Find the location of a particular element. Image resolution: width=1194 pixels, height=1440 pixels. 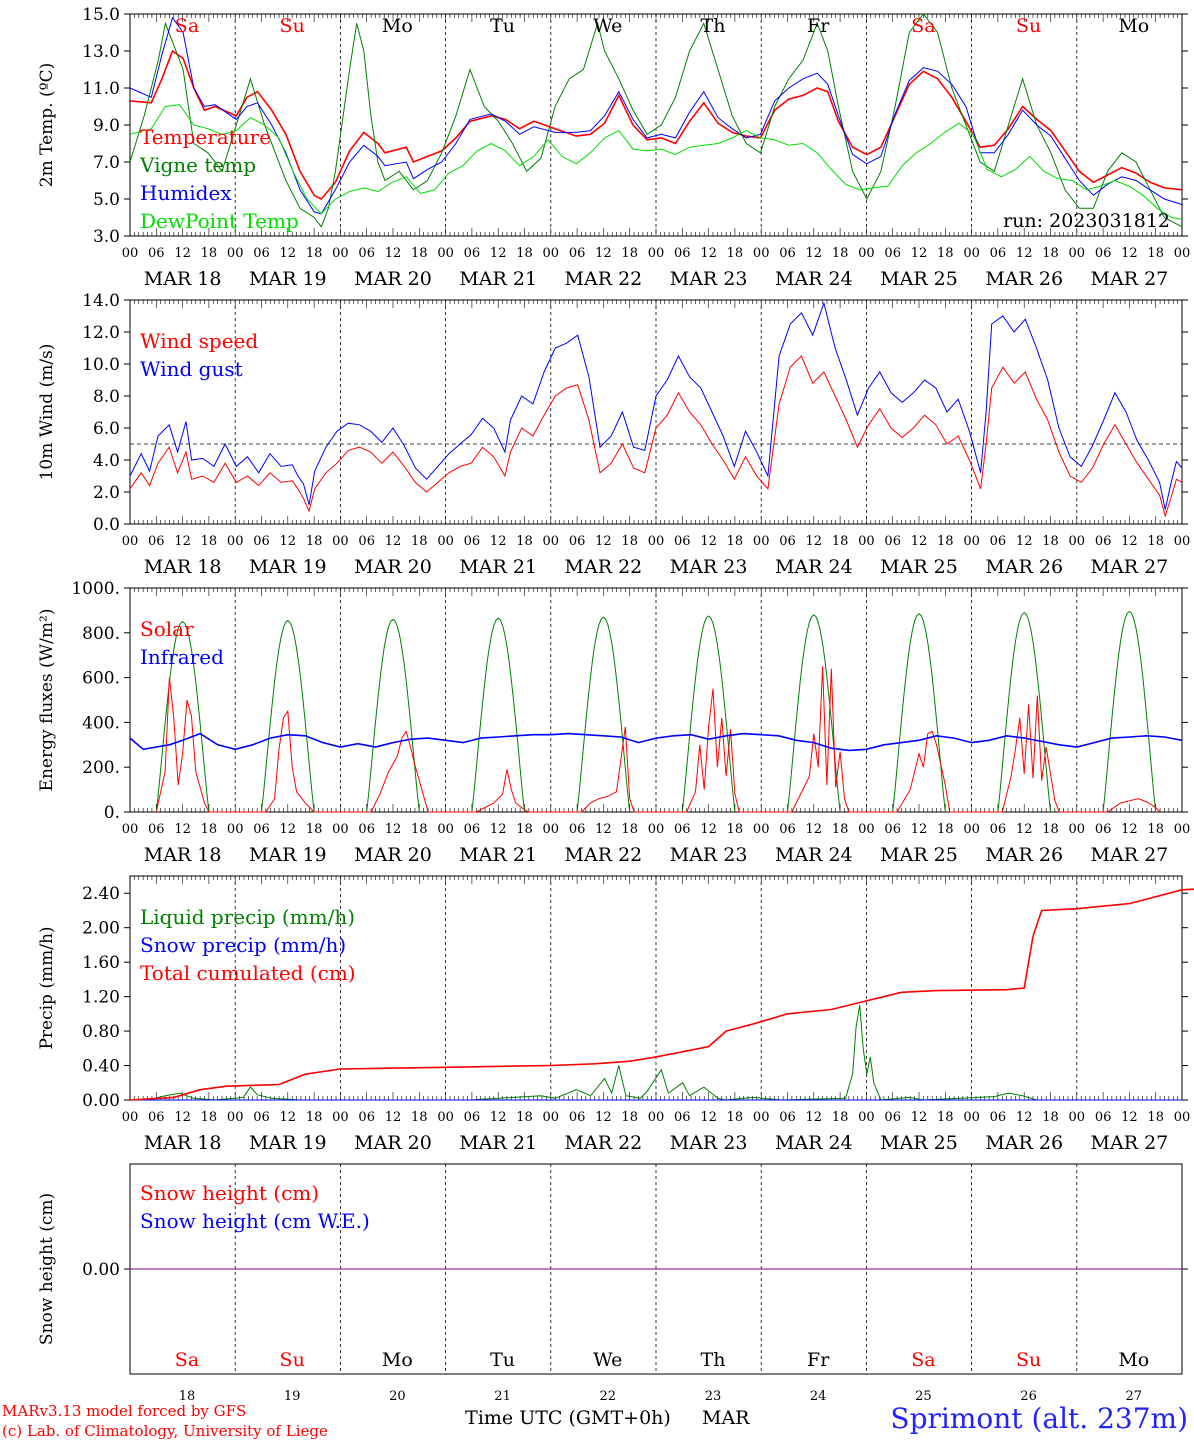

date-label: MAR 25 is located at coordinates (919, 855).